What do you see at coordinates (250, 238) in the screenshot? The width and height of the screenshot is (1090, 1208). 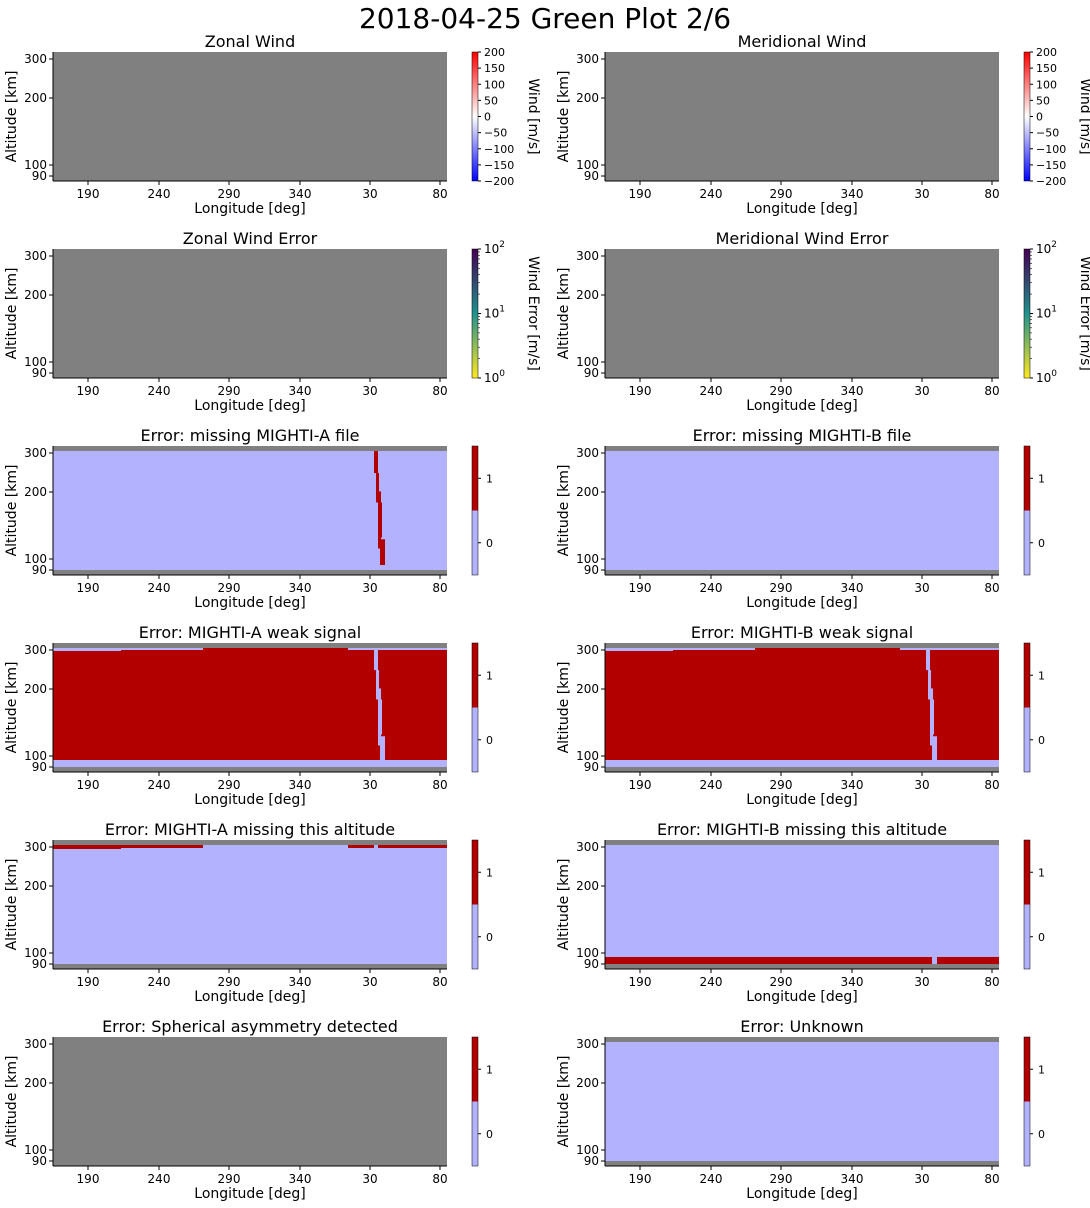 I see `chart-title: Zonal Wind Error` at bounding box center [250, 238].